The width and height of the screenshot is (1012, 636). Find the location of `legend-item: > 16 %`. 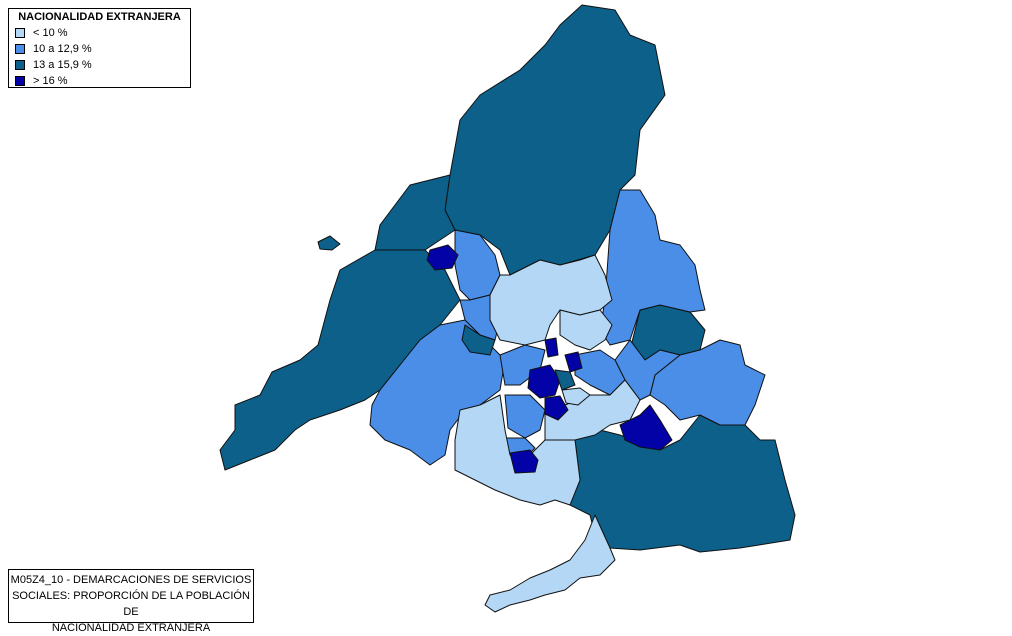

legend-item: > 16 % is located at coordinates (99, 81).